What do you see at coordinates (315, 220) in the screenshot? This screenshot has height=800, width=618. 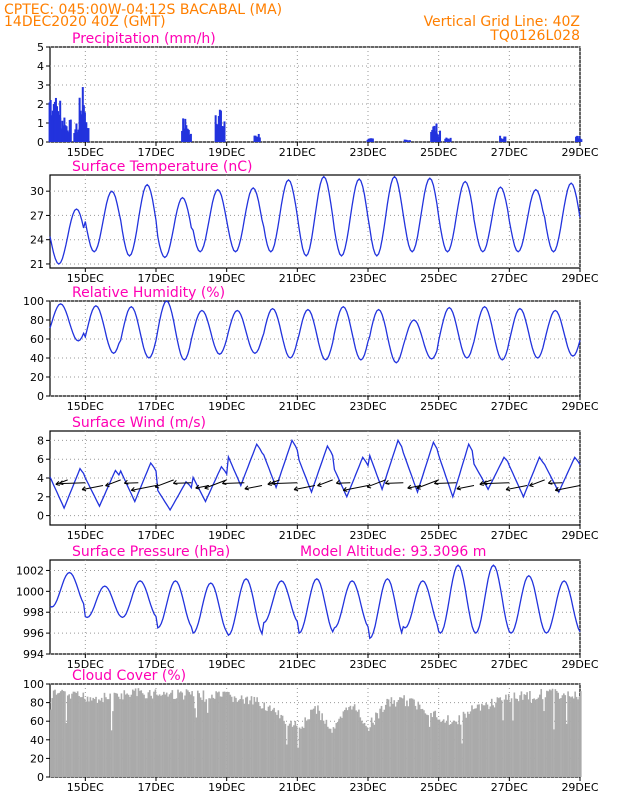 I see `series-line` at bounding box center [315, 220].